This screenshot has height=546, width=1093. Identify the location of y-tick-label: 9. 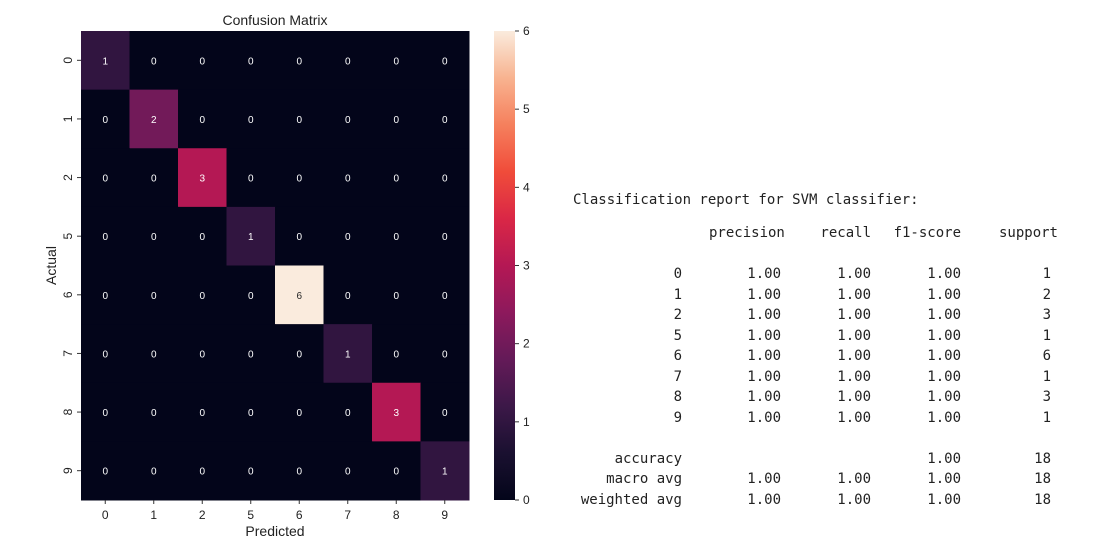
(68, 470).